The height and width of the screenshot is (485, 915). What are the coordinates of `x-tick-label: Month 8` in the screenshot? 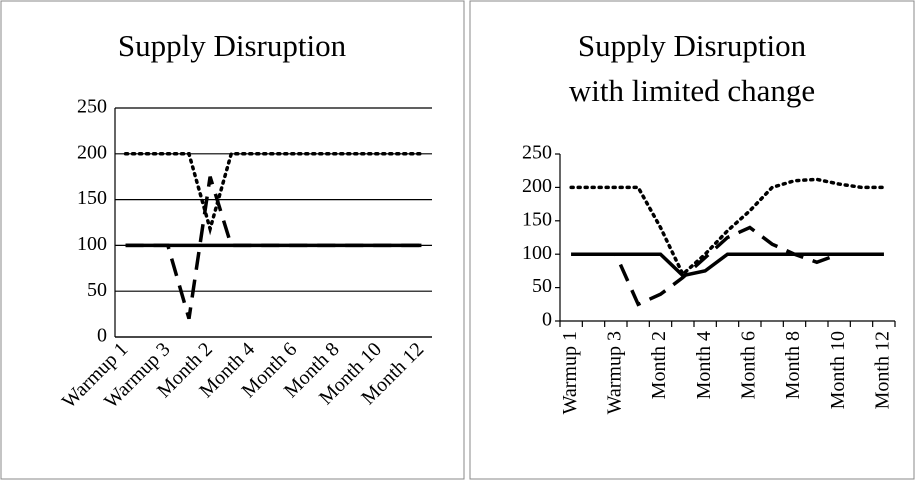 It's located at (793, 365).